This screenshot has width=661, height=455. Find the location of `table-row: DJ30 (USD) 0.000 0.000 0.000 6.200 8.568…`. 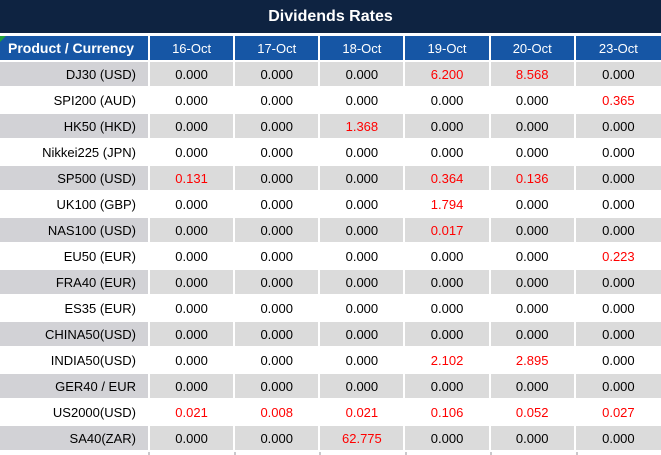

table-row: DJ30 (USD) 0.000 0.000 0.000 6.200 8.568… is located at coordinates (330, 75).